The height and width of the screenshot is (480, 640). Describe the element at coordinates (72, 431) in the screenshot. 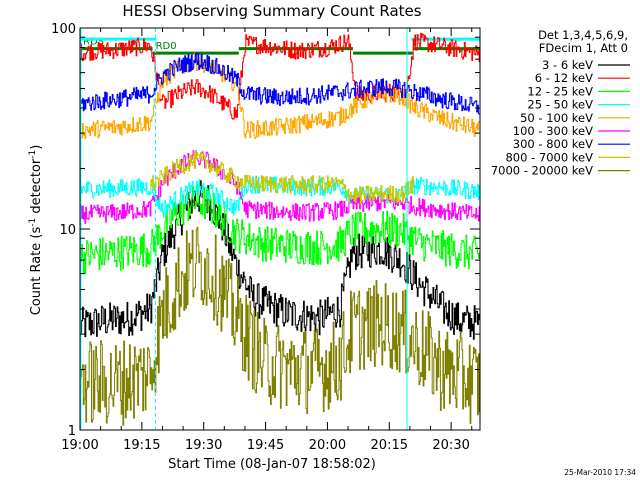

I see `y-tick-label-0: 1` at that location.